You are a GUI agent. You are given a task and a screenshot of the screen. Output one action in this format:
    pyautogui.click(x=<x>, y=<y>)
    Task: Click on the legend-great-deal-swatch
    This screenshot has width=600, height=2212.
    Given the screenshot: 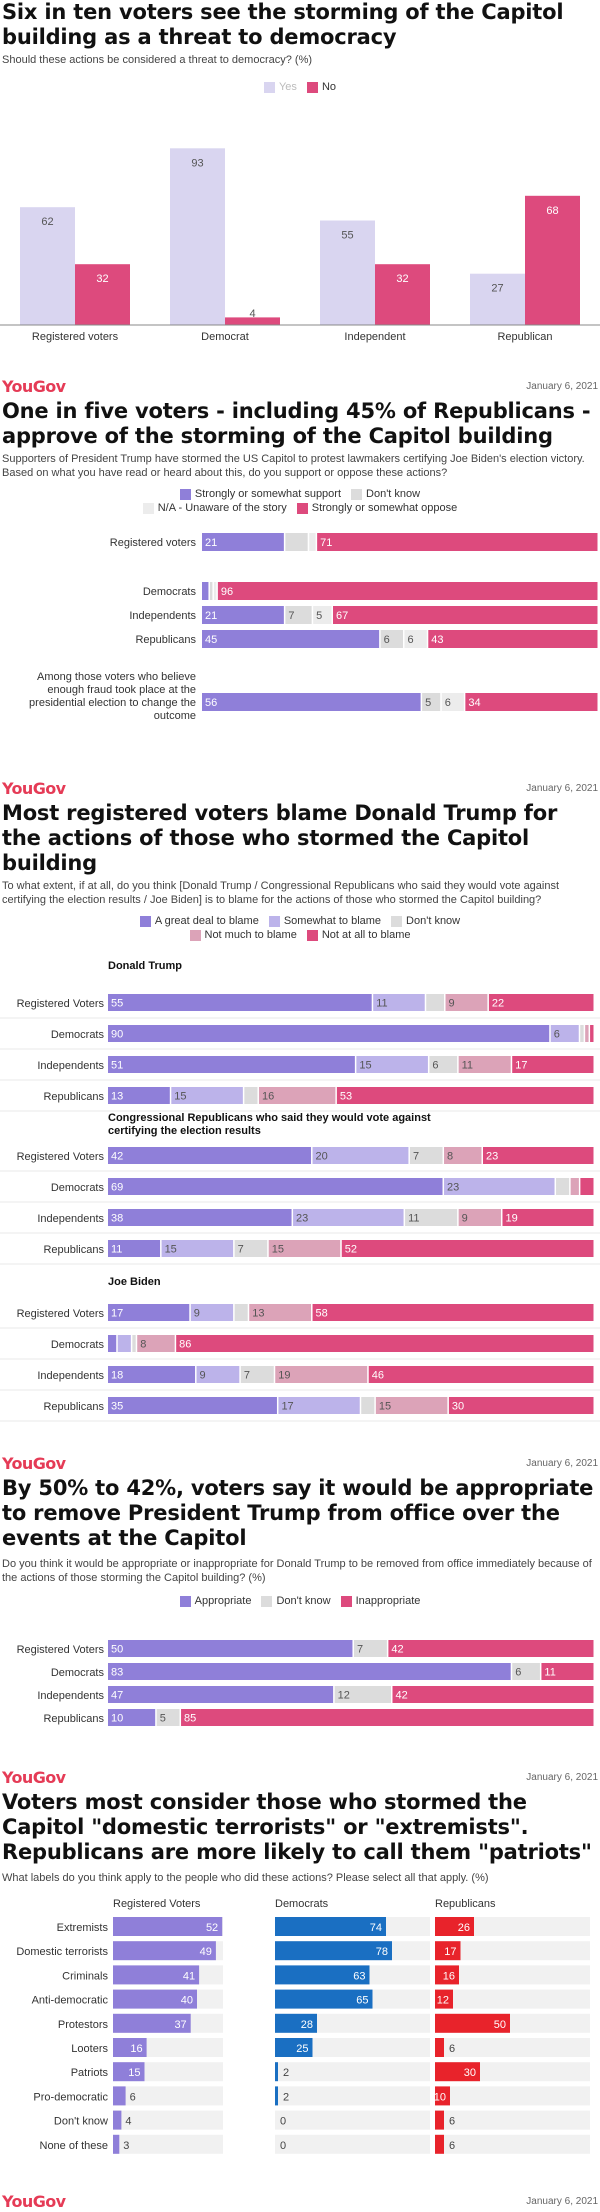 What is the action you would take?
    pyautogui.click(x=145, y=921)
    